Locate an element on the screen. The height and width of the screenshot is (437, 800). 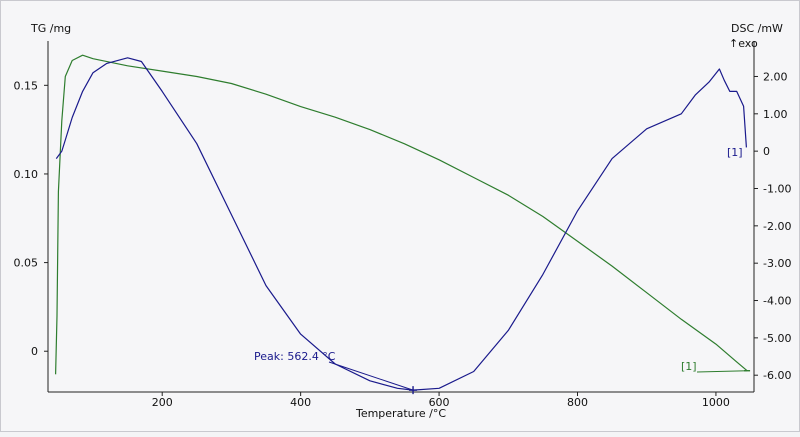
x-tick-label: 1000 is located at coordinates (716, 402).